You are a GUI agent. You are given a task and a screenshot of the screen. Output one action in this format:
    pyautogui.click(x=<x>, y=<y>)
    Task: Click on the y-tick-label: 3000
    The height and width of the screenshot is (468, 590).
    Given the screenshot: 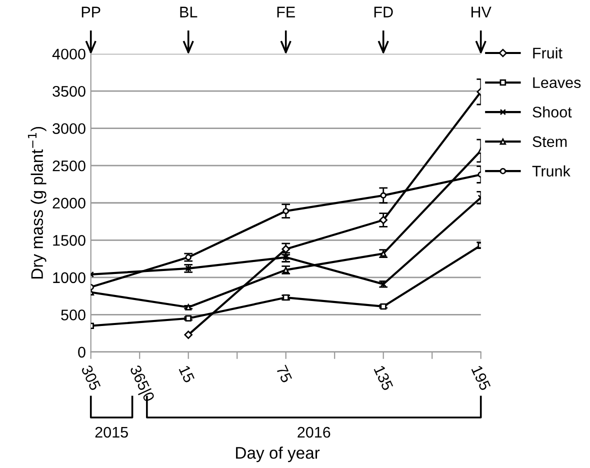 What is the action you would take?
    pyautogui.click(x=69, y=128)
    